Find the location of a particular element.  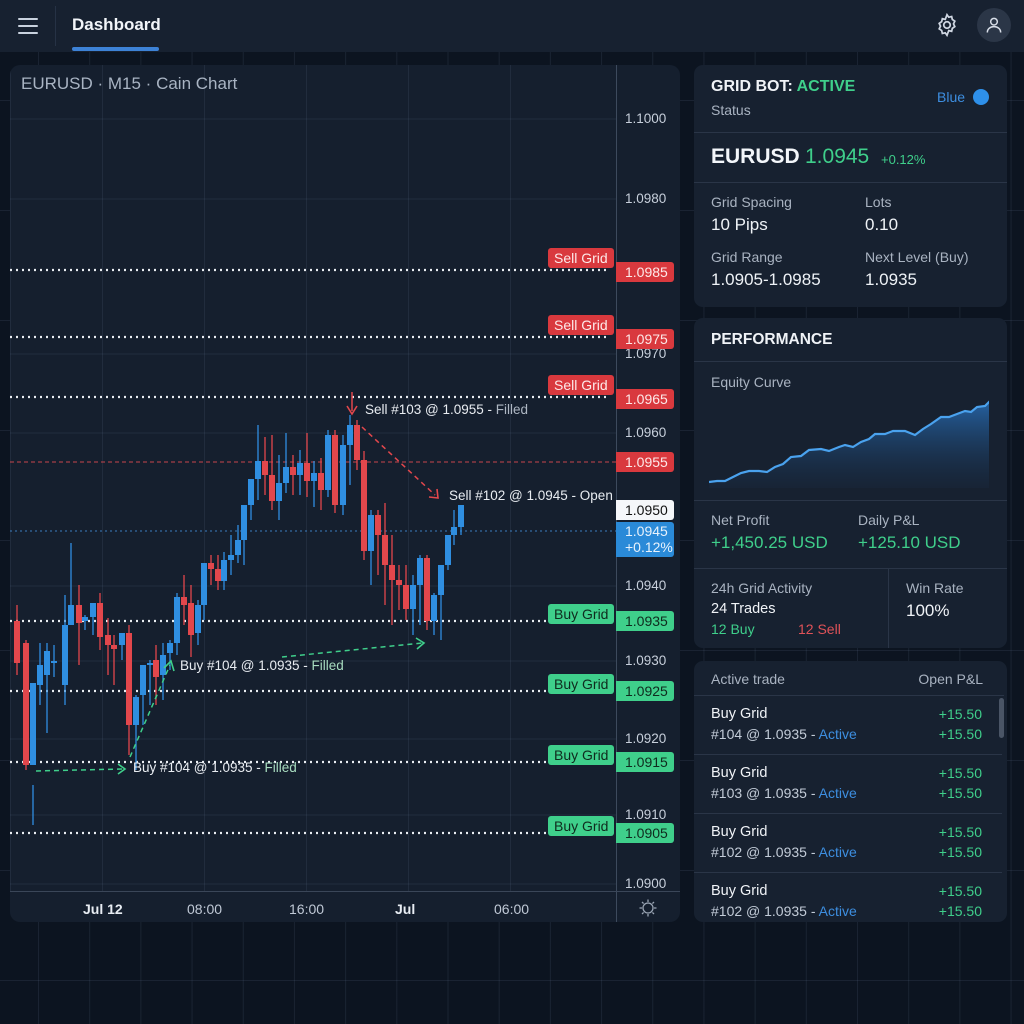

open-pnl-header: Open P&L is located at coordinates (950, 679).